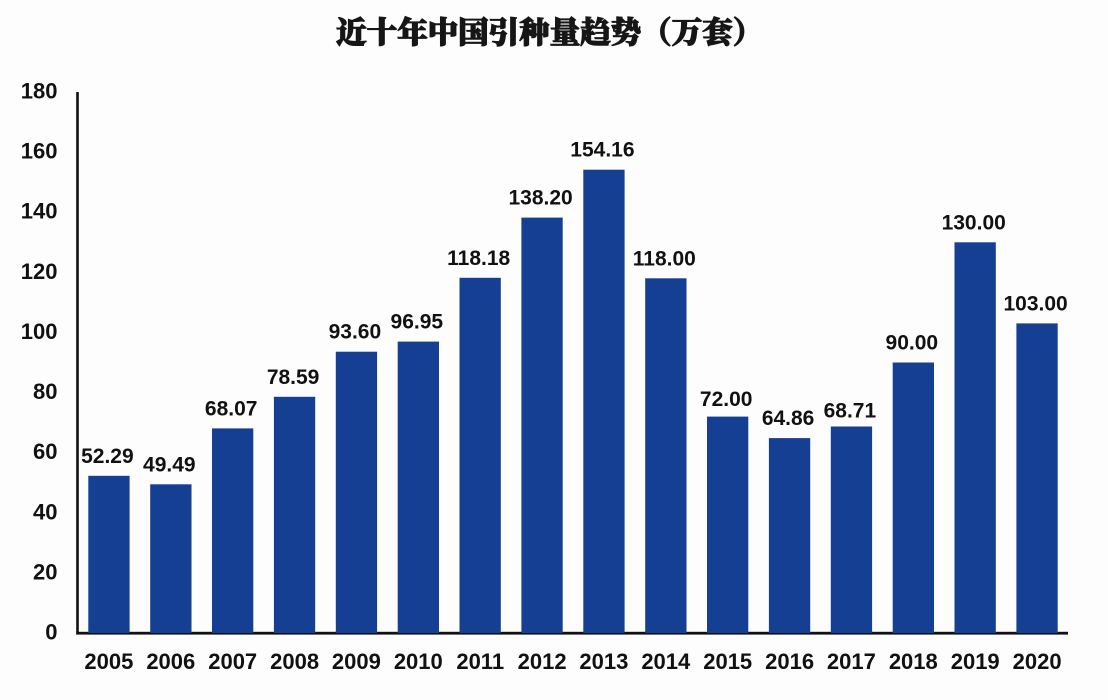 Image resolution: width=1108 pixels, height=700 pixels. Describe the element at coordinates (913, 661) in the screenshot. I see `svg-text: 2018` at that location.